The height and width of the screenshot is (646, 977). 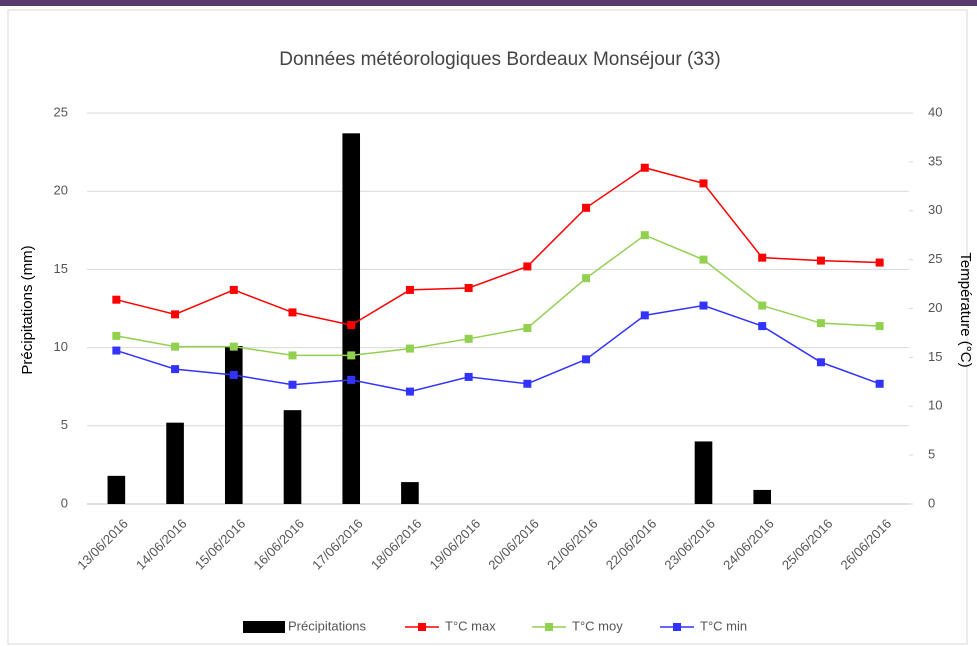 What do you see at coordinates (455, 544) in the screenshot?
I see `x-tick-label: 19/06/2016` at bounding box center [455, 544].